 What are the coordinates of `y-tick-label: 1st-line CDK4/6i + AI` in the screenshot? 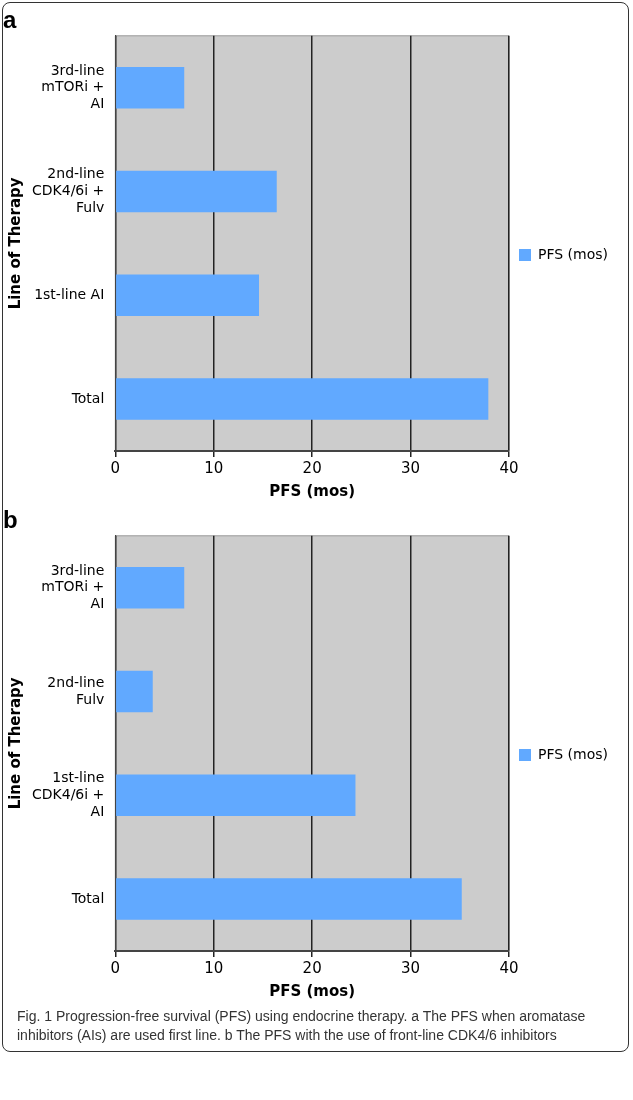 It's located at (68, 794).